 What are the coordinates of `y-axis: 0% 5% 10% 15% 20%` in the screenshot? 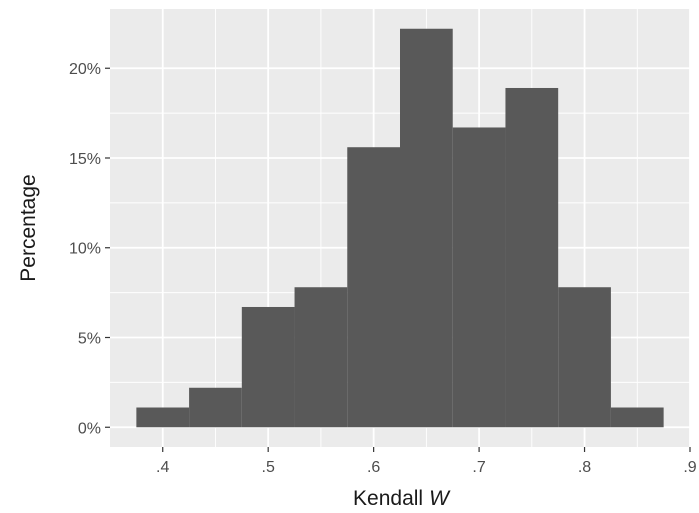 It's located at (89, 249).